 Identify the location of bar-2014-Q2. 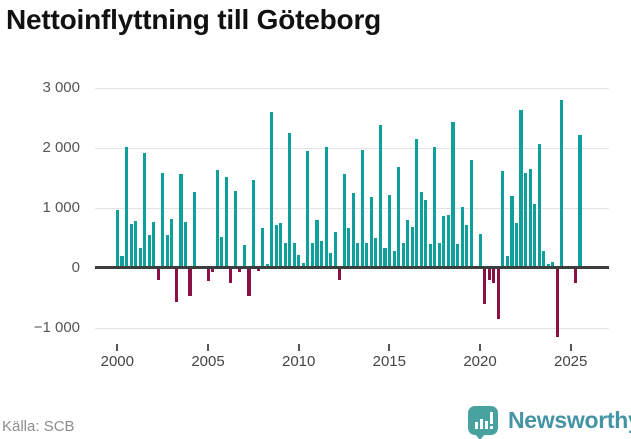
(376, 252).